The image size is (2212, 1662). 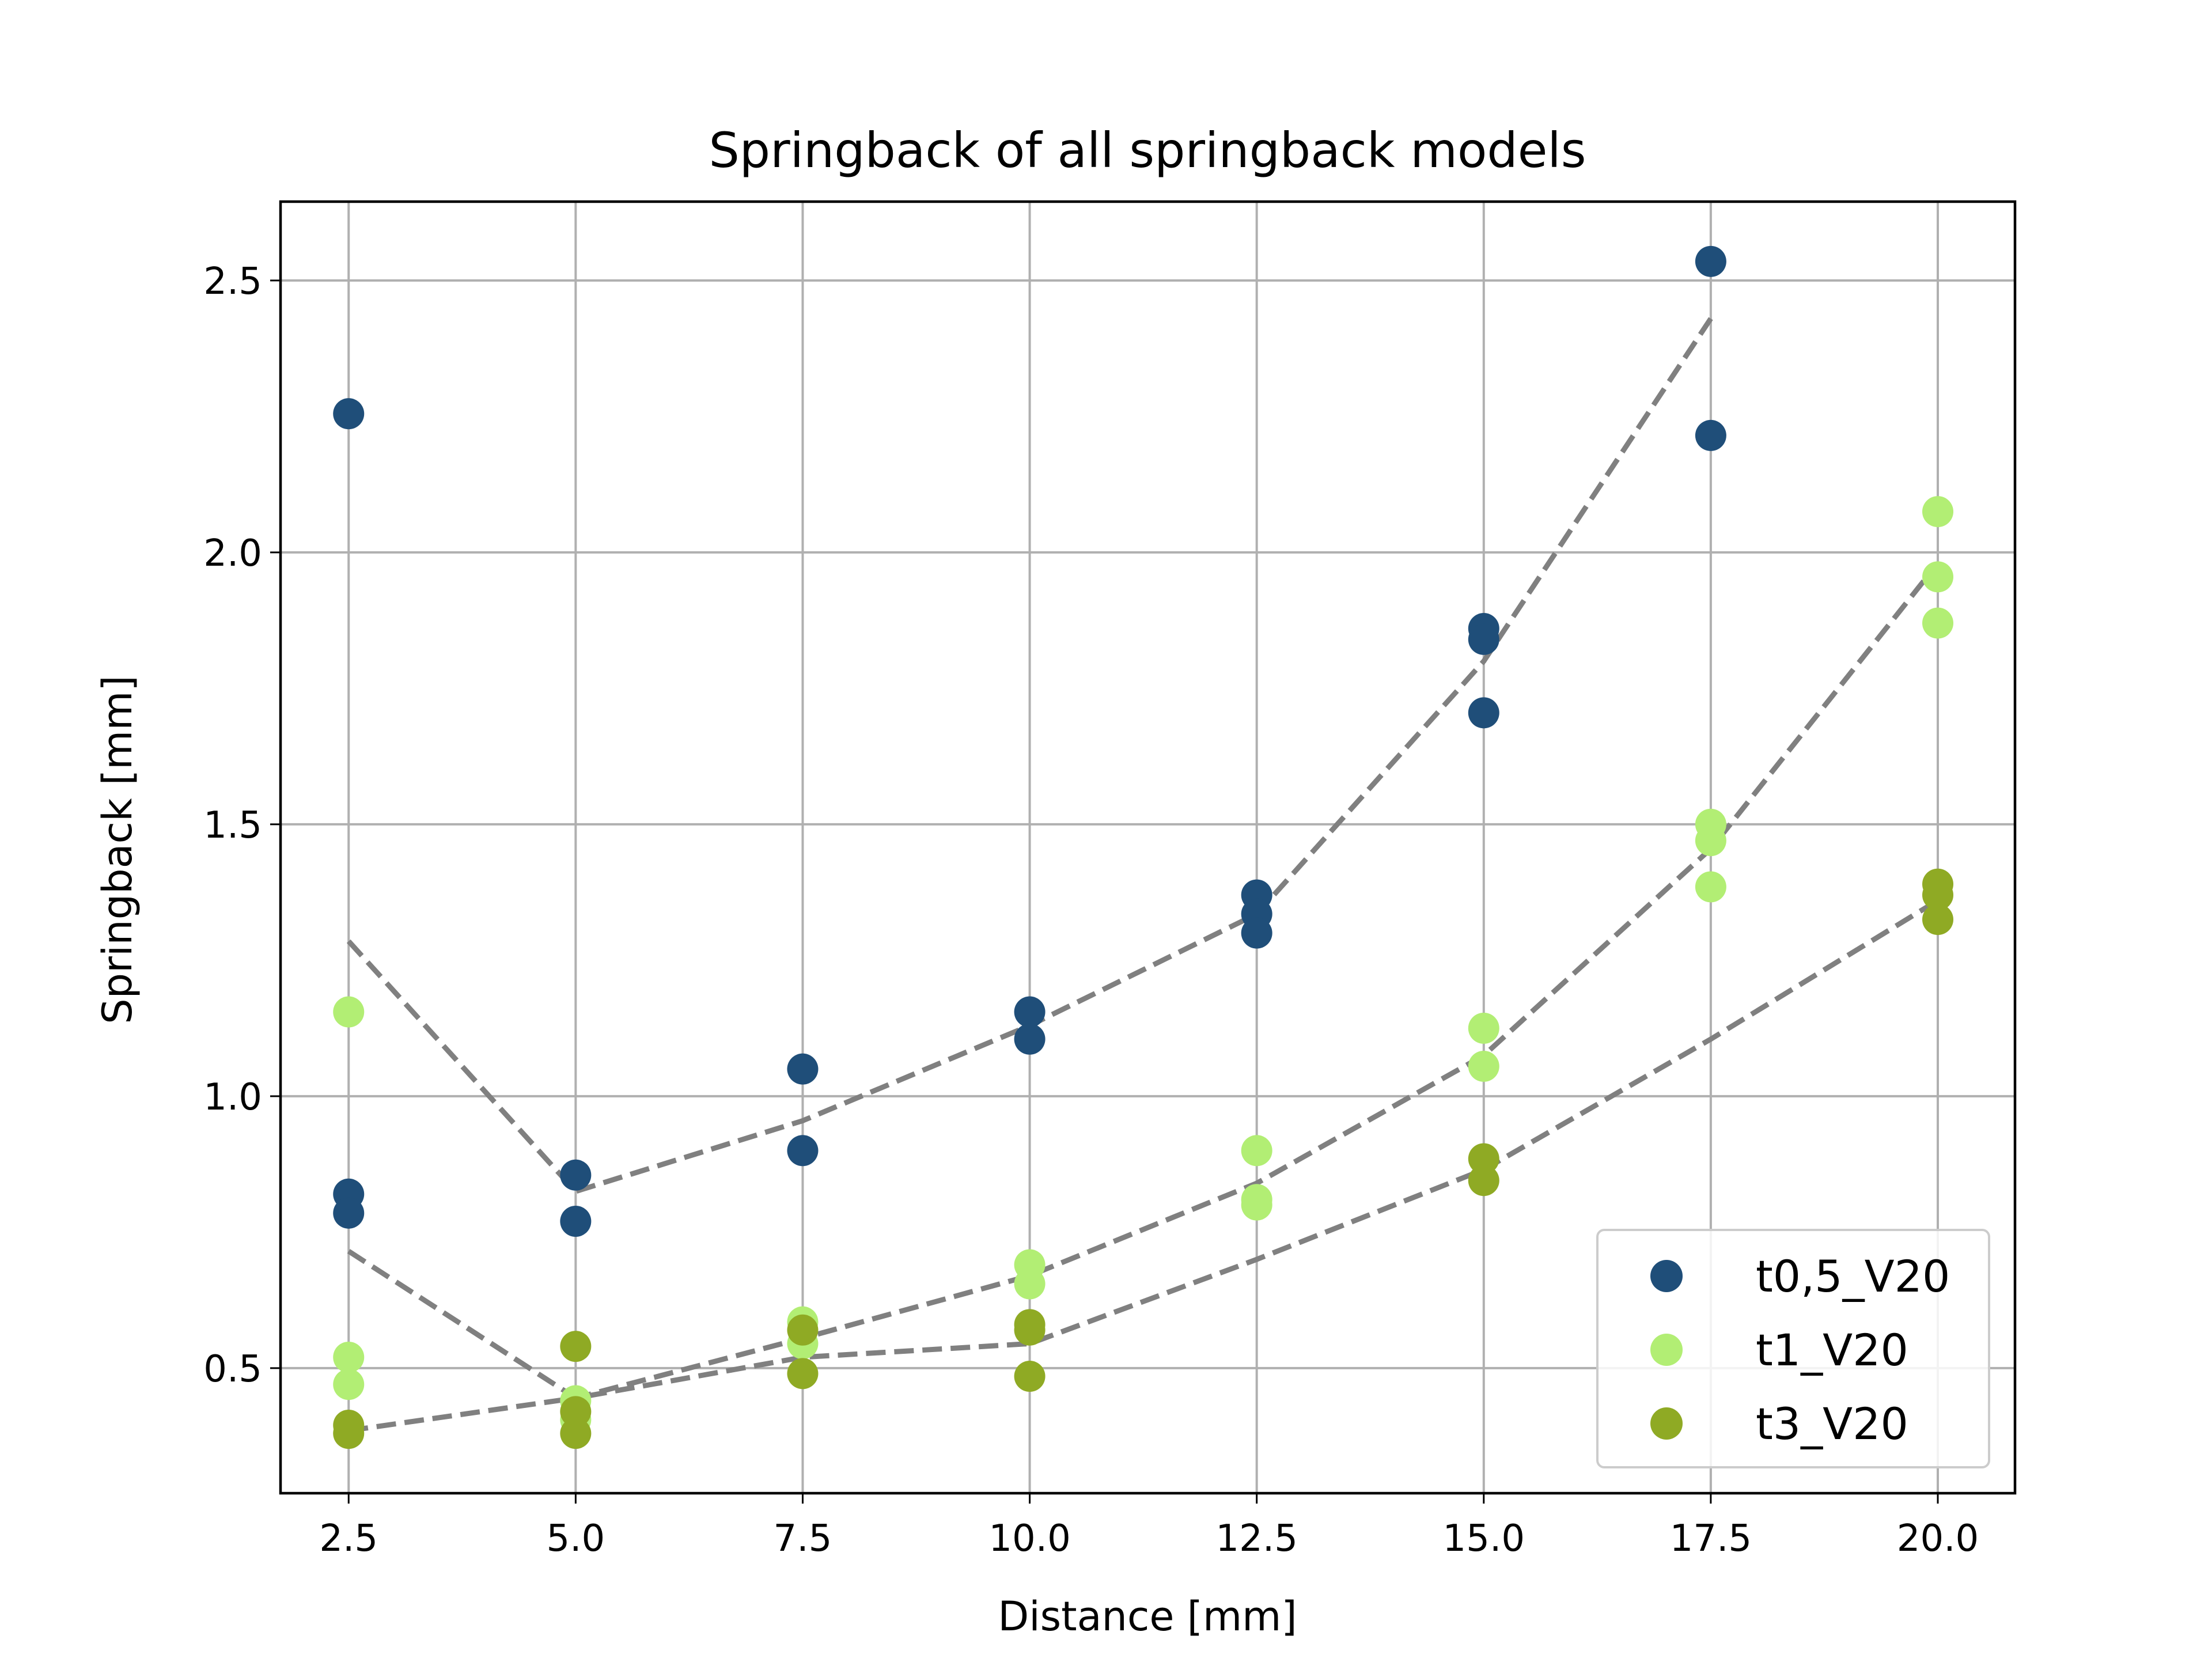 I want to click on x-tick-label: 10.0, so click(x=1029, y=1538).